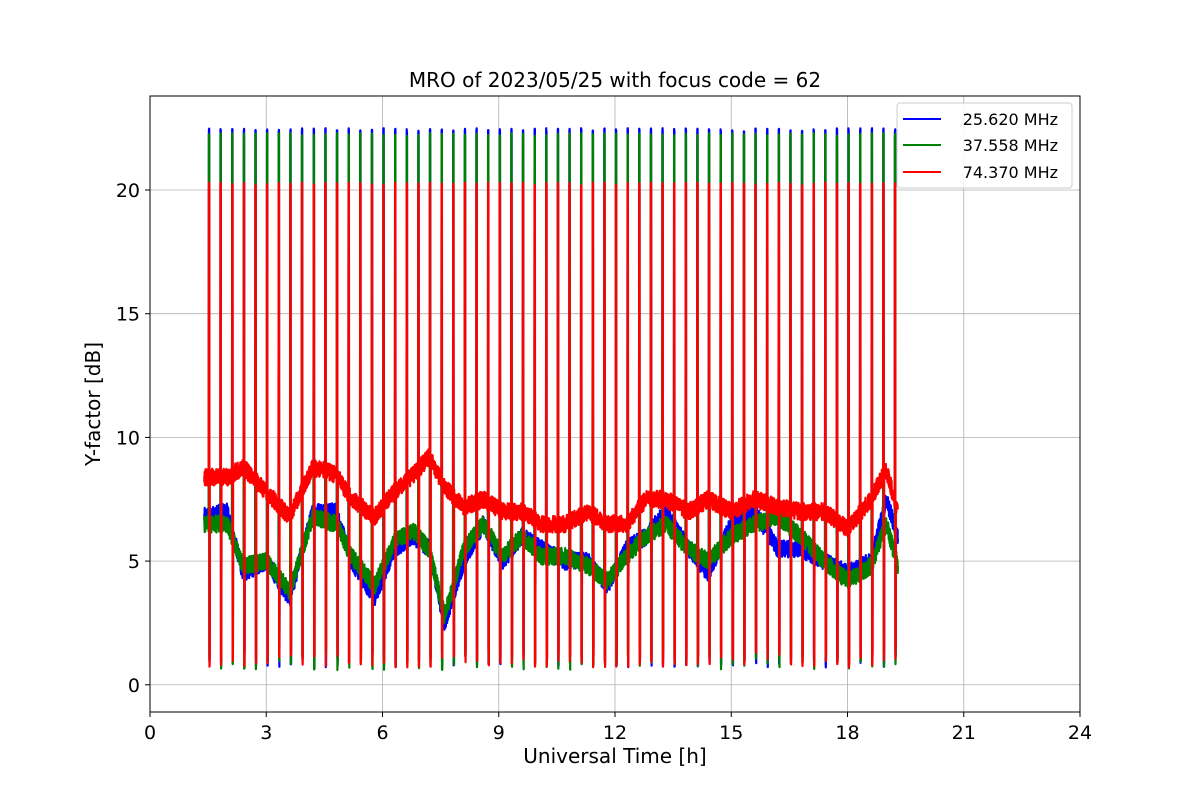 Image resolution: width=1200 pixels, height=804 pixels. Describe the element at coordinates (1010, 172) in the screenshot. I see `legend-label-series-2: 74.370 MHz` at that location.